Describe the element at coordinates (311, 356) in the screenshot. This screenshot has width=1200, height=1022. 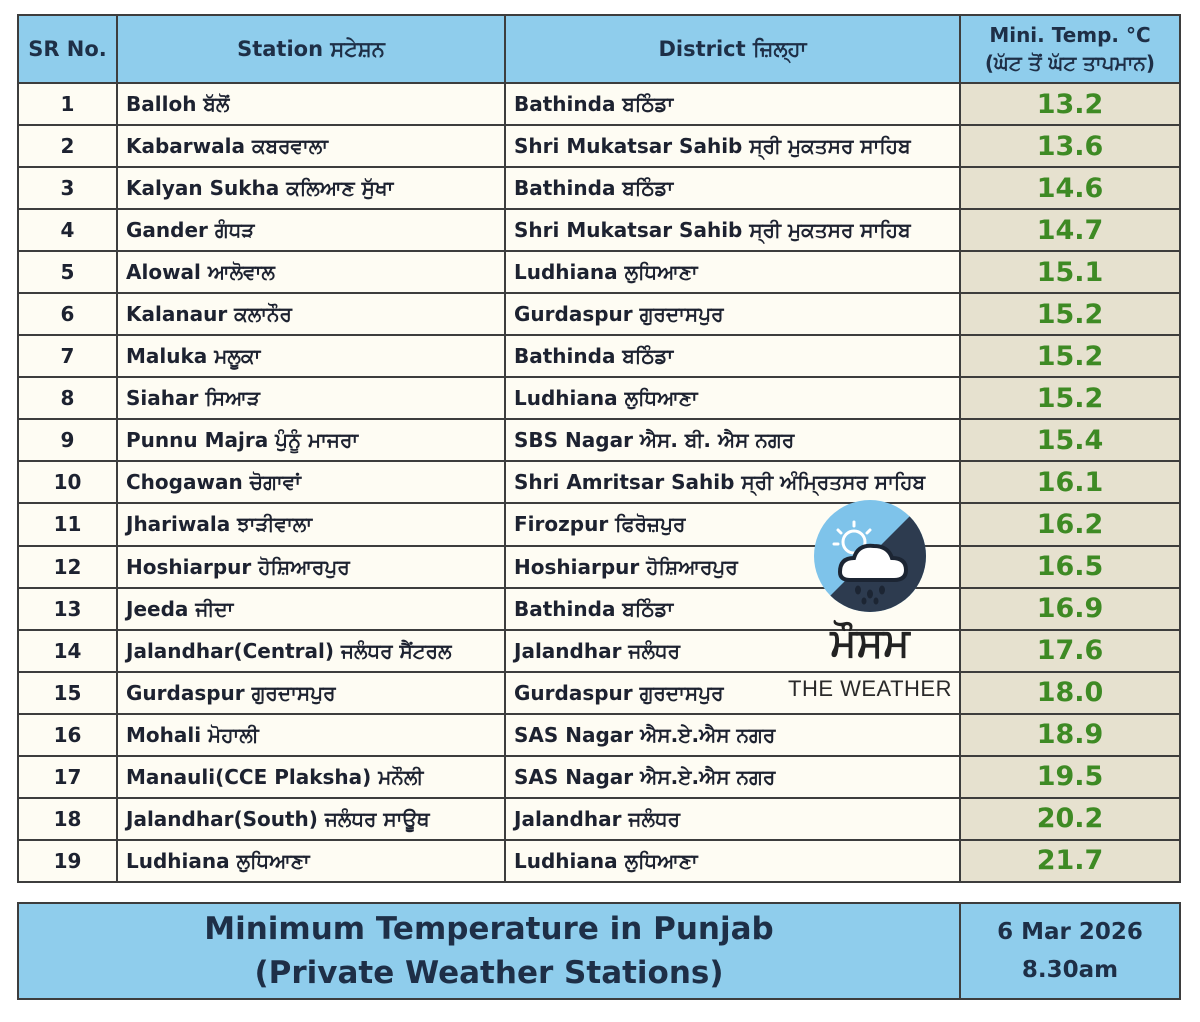
I see `station-cell: Maluka ਮਲੂਕਾ` at that location.